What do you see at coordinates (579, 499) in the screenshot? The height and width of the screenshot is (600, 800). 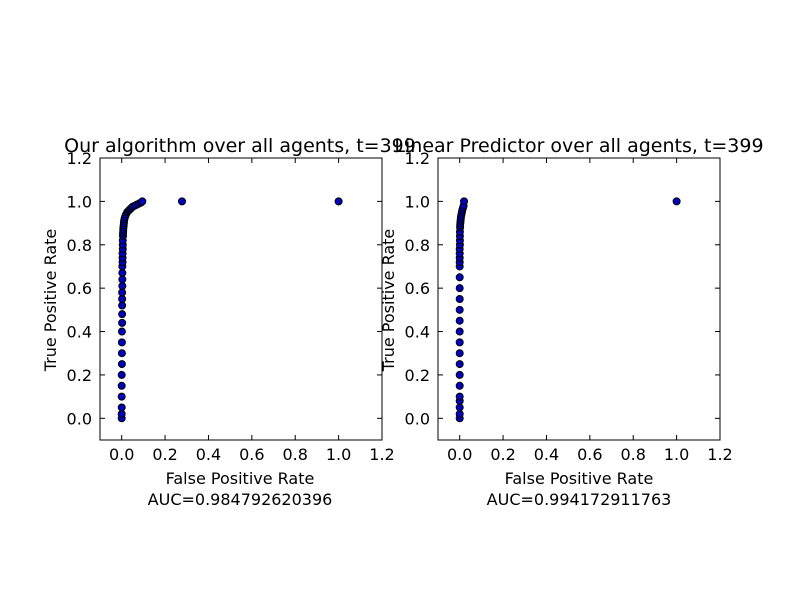 I see `auc-label: AUC=0.994172911763` at bounding box center [579, 499].